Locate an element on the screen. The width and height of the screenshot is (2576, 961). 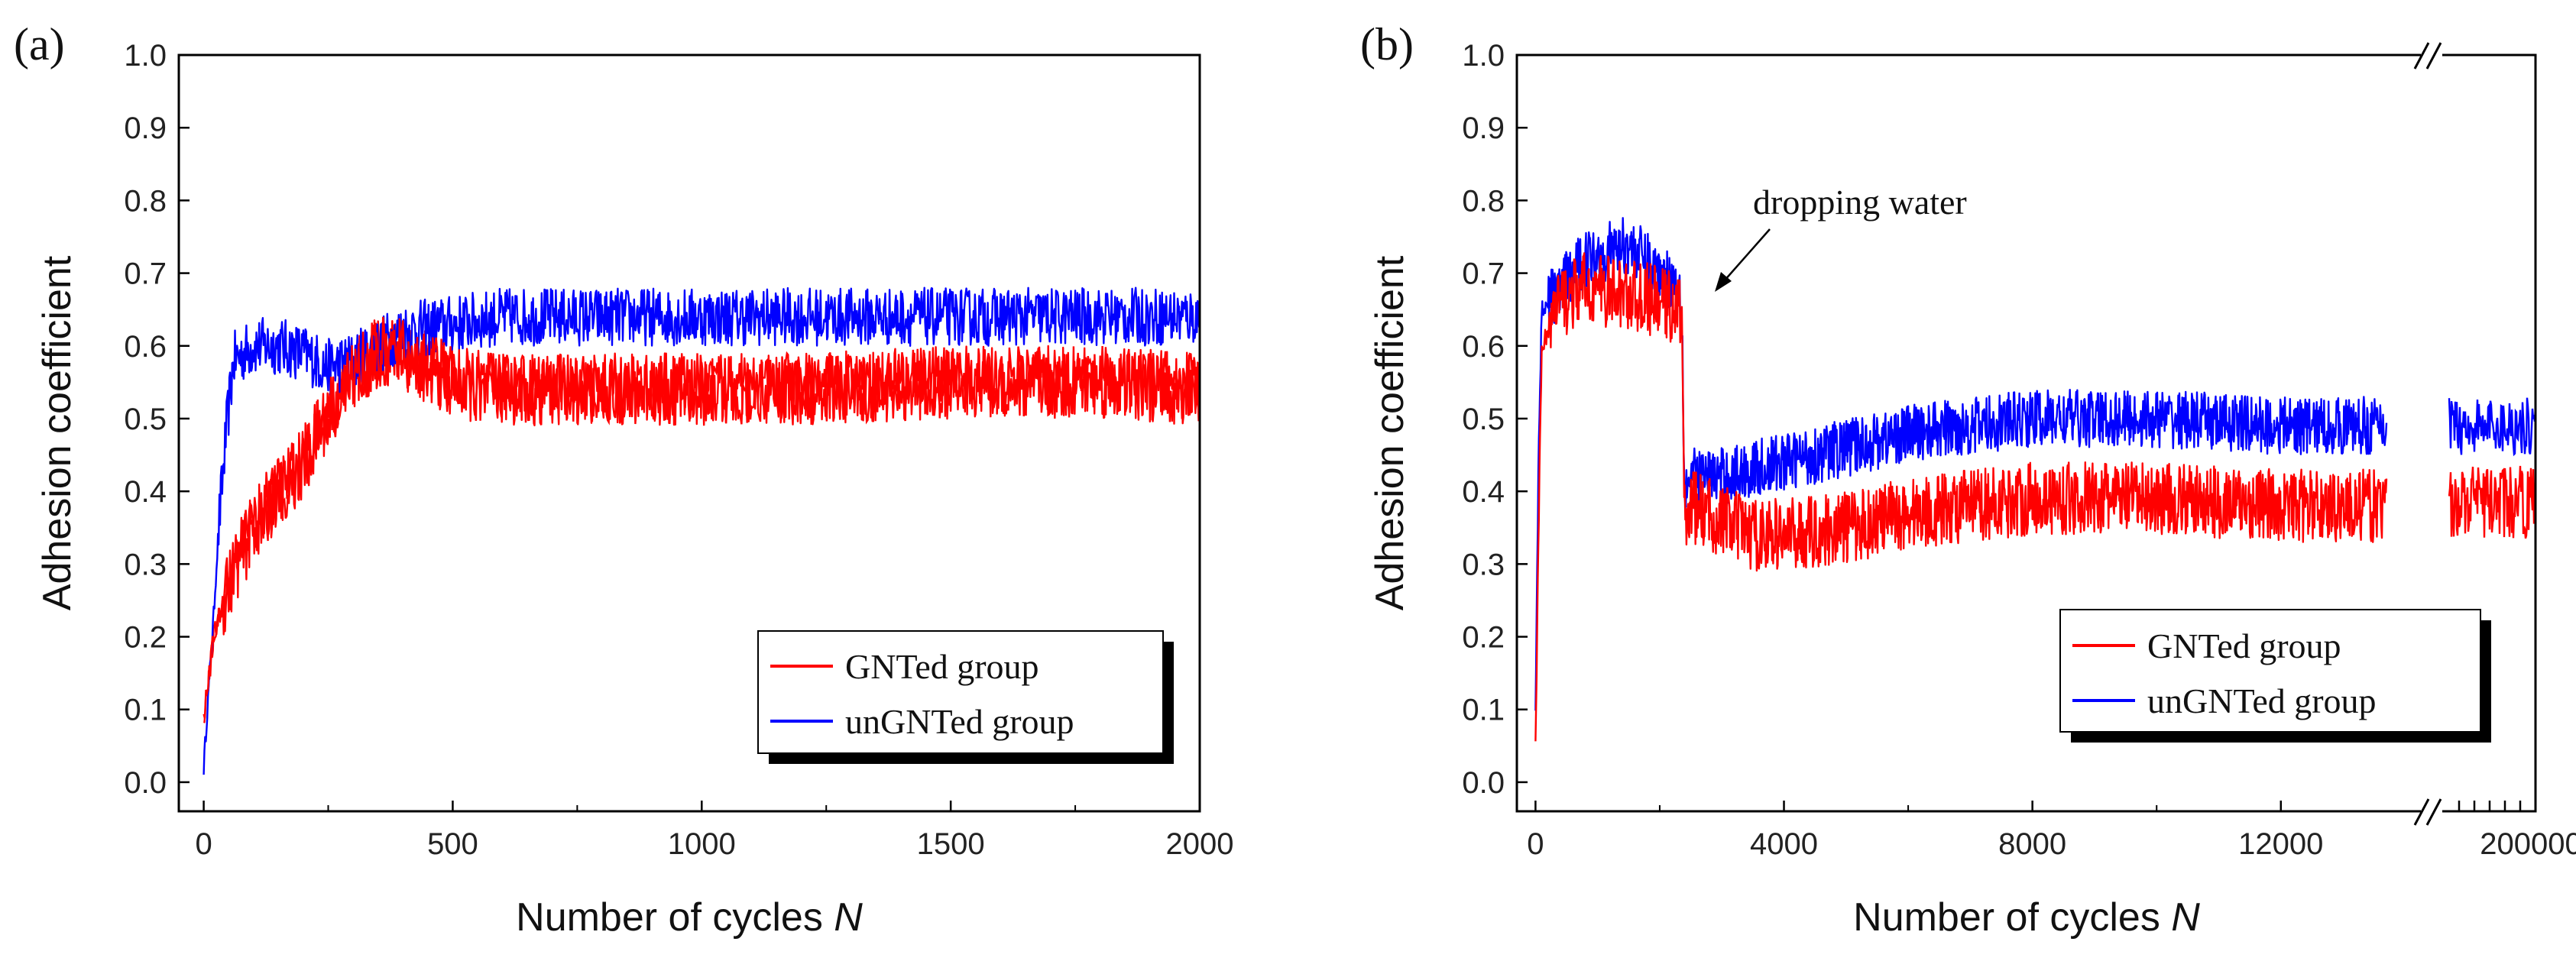
panel-b-plot-area-after-break is located at coordinates (2491, 468).